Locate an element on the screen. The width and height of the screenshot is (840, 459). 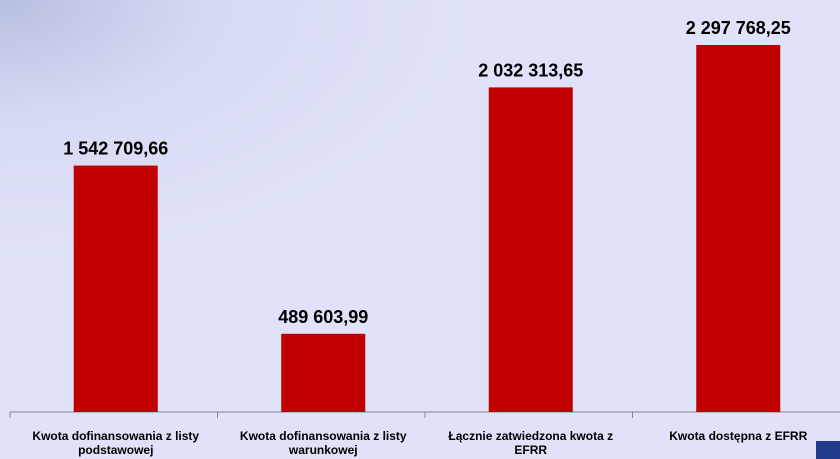
x-tick-label: Kwota dofinansowania z listy warunkowej is located at coordinates (323, 443).